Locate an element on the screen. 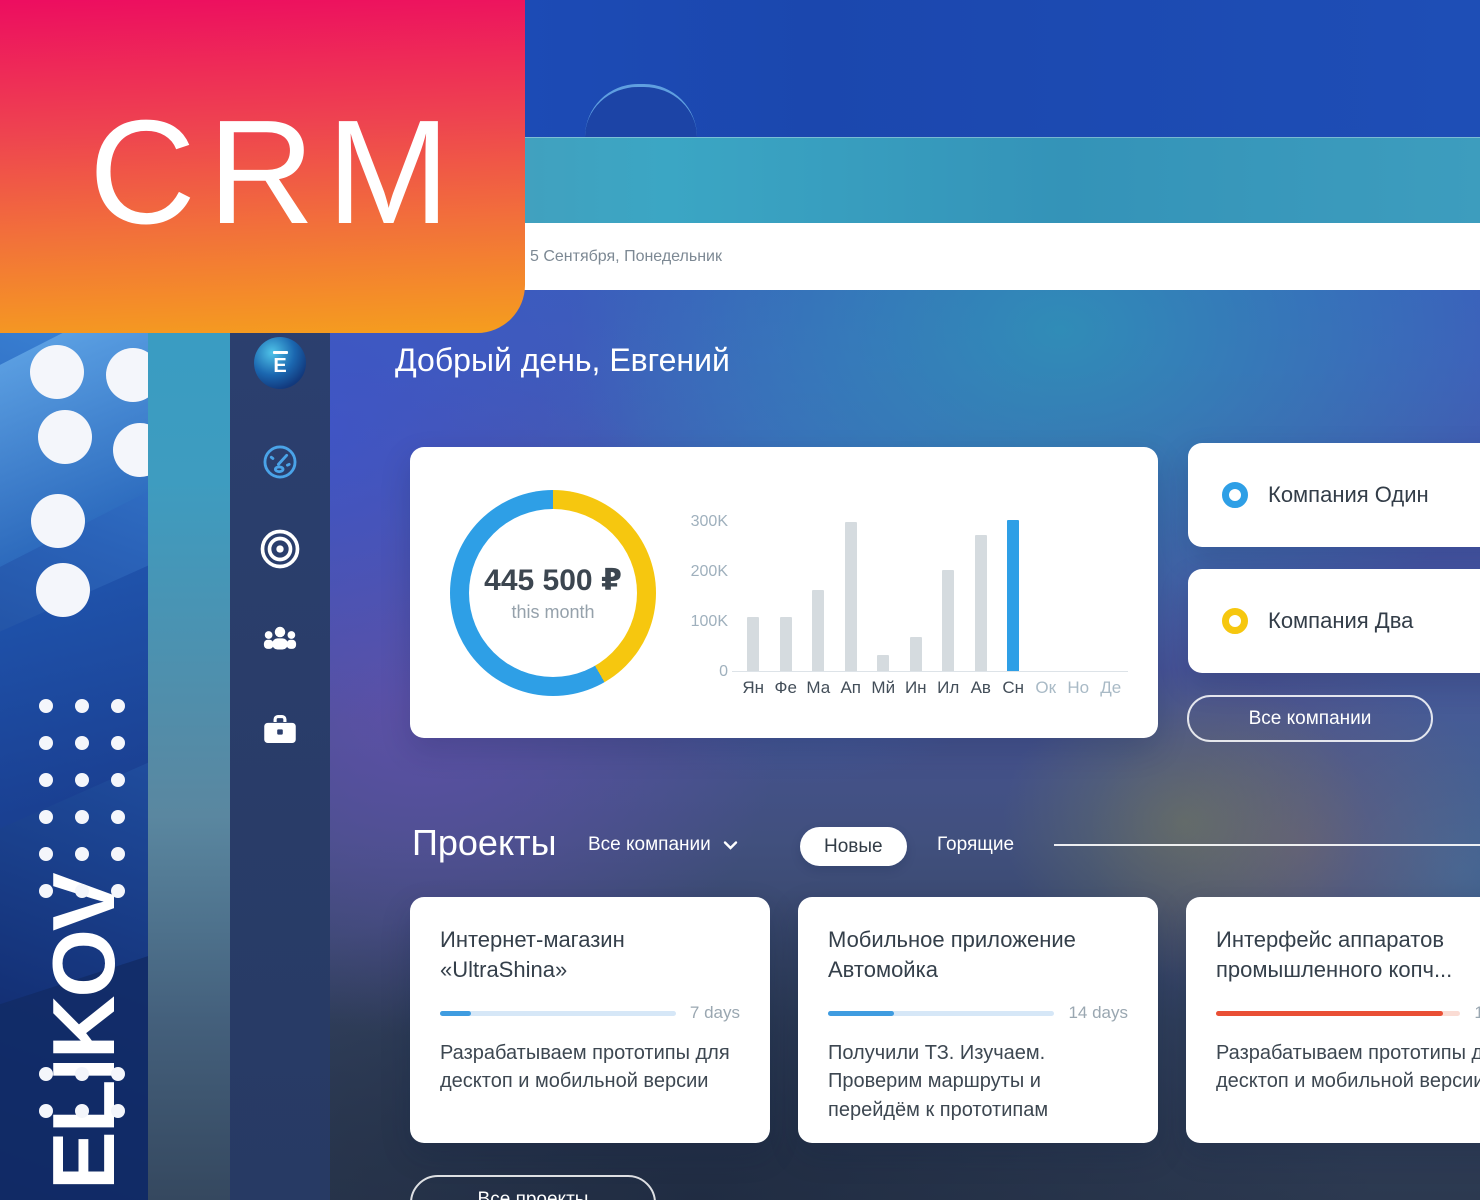 The height and width of the screenshot is (1200, 1480). sidebar-item-projects is located at coordinates (280, 731).